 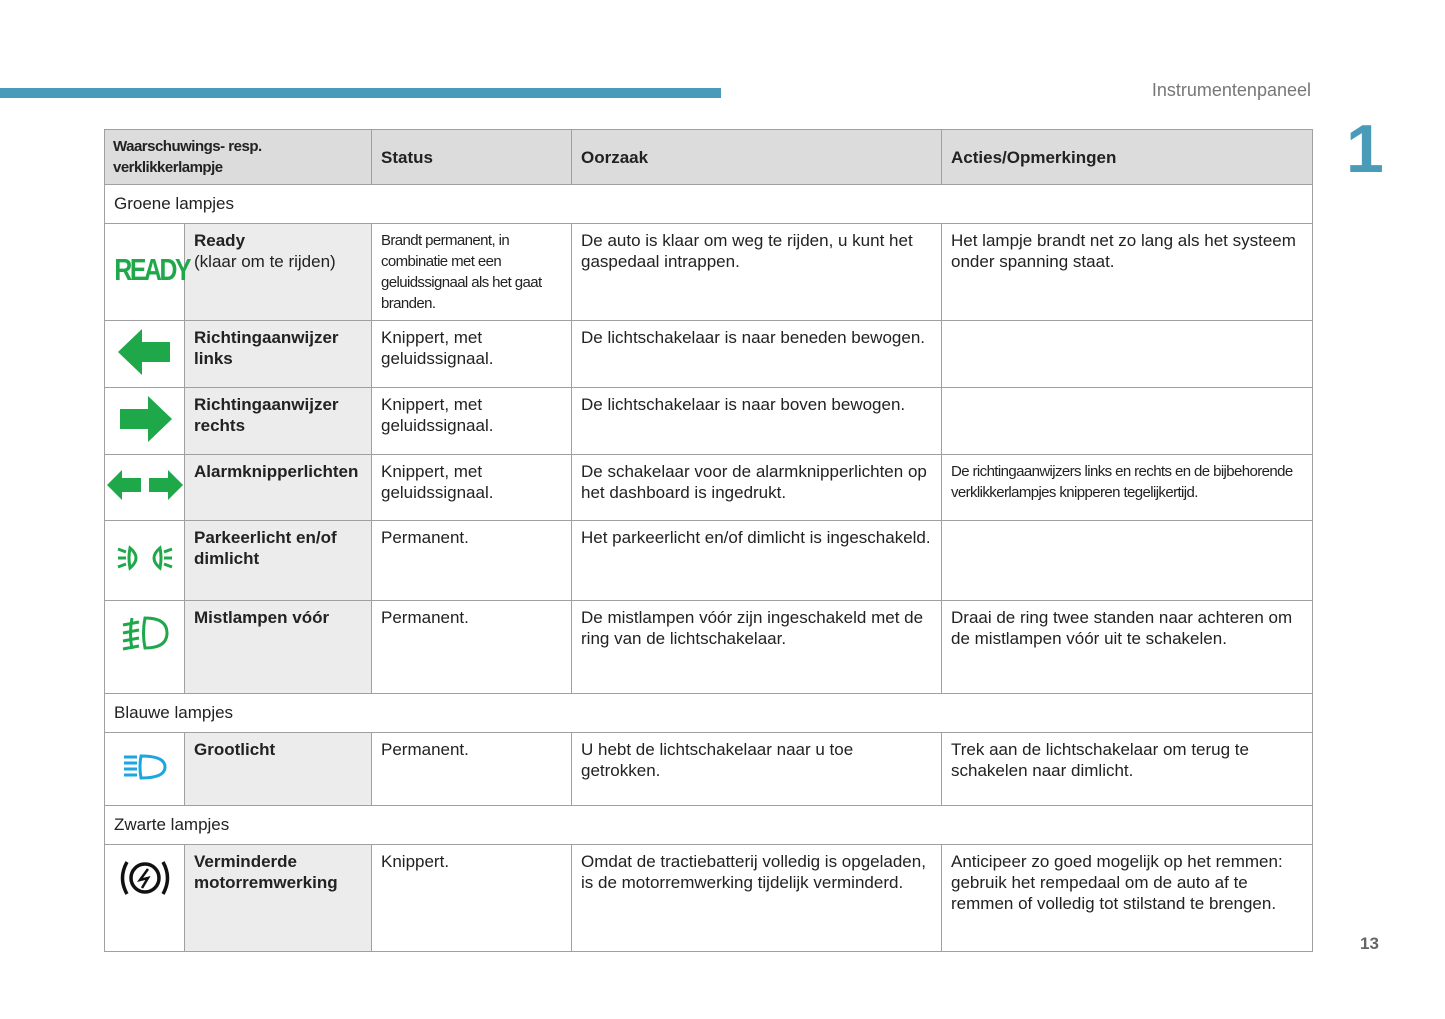 I want to click on high-beam-icon, so click(x=144, y=769).